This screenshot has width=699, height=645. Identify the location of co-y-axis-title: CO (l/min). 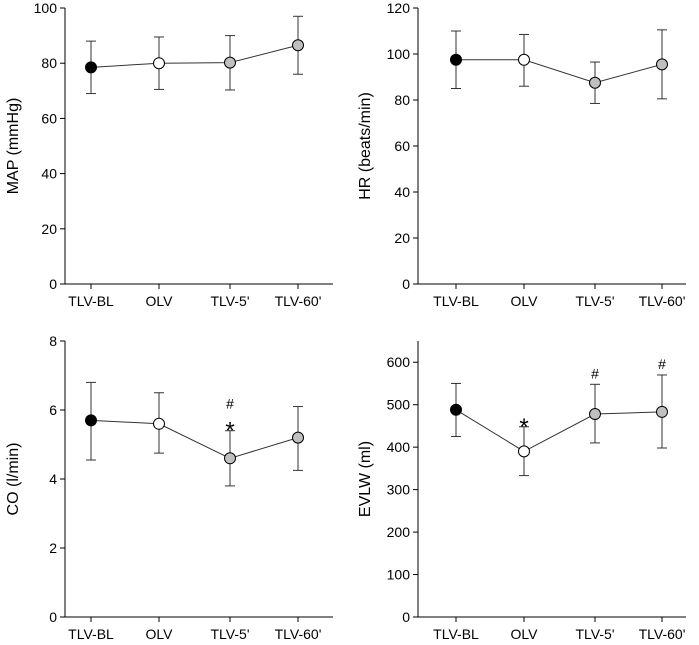
(13, 479).